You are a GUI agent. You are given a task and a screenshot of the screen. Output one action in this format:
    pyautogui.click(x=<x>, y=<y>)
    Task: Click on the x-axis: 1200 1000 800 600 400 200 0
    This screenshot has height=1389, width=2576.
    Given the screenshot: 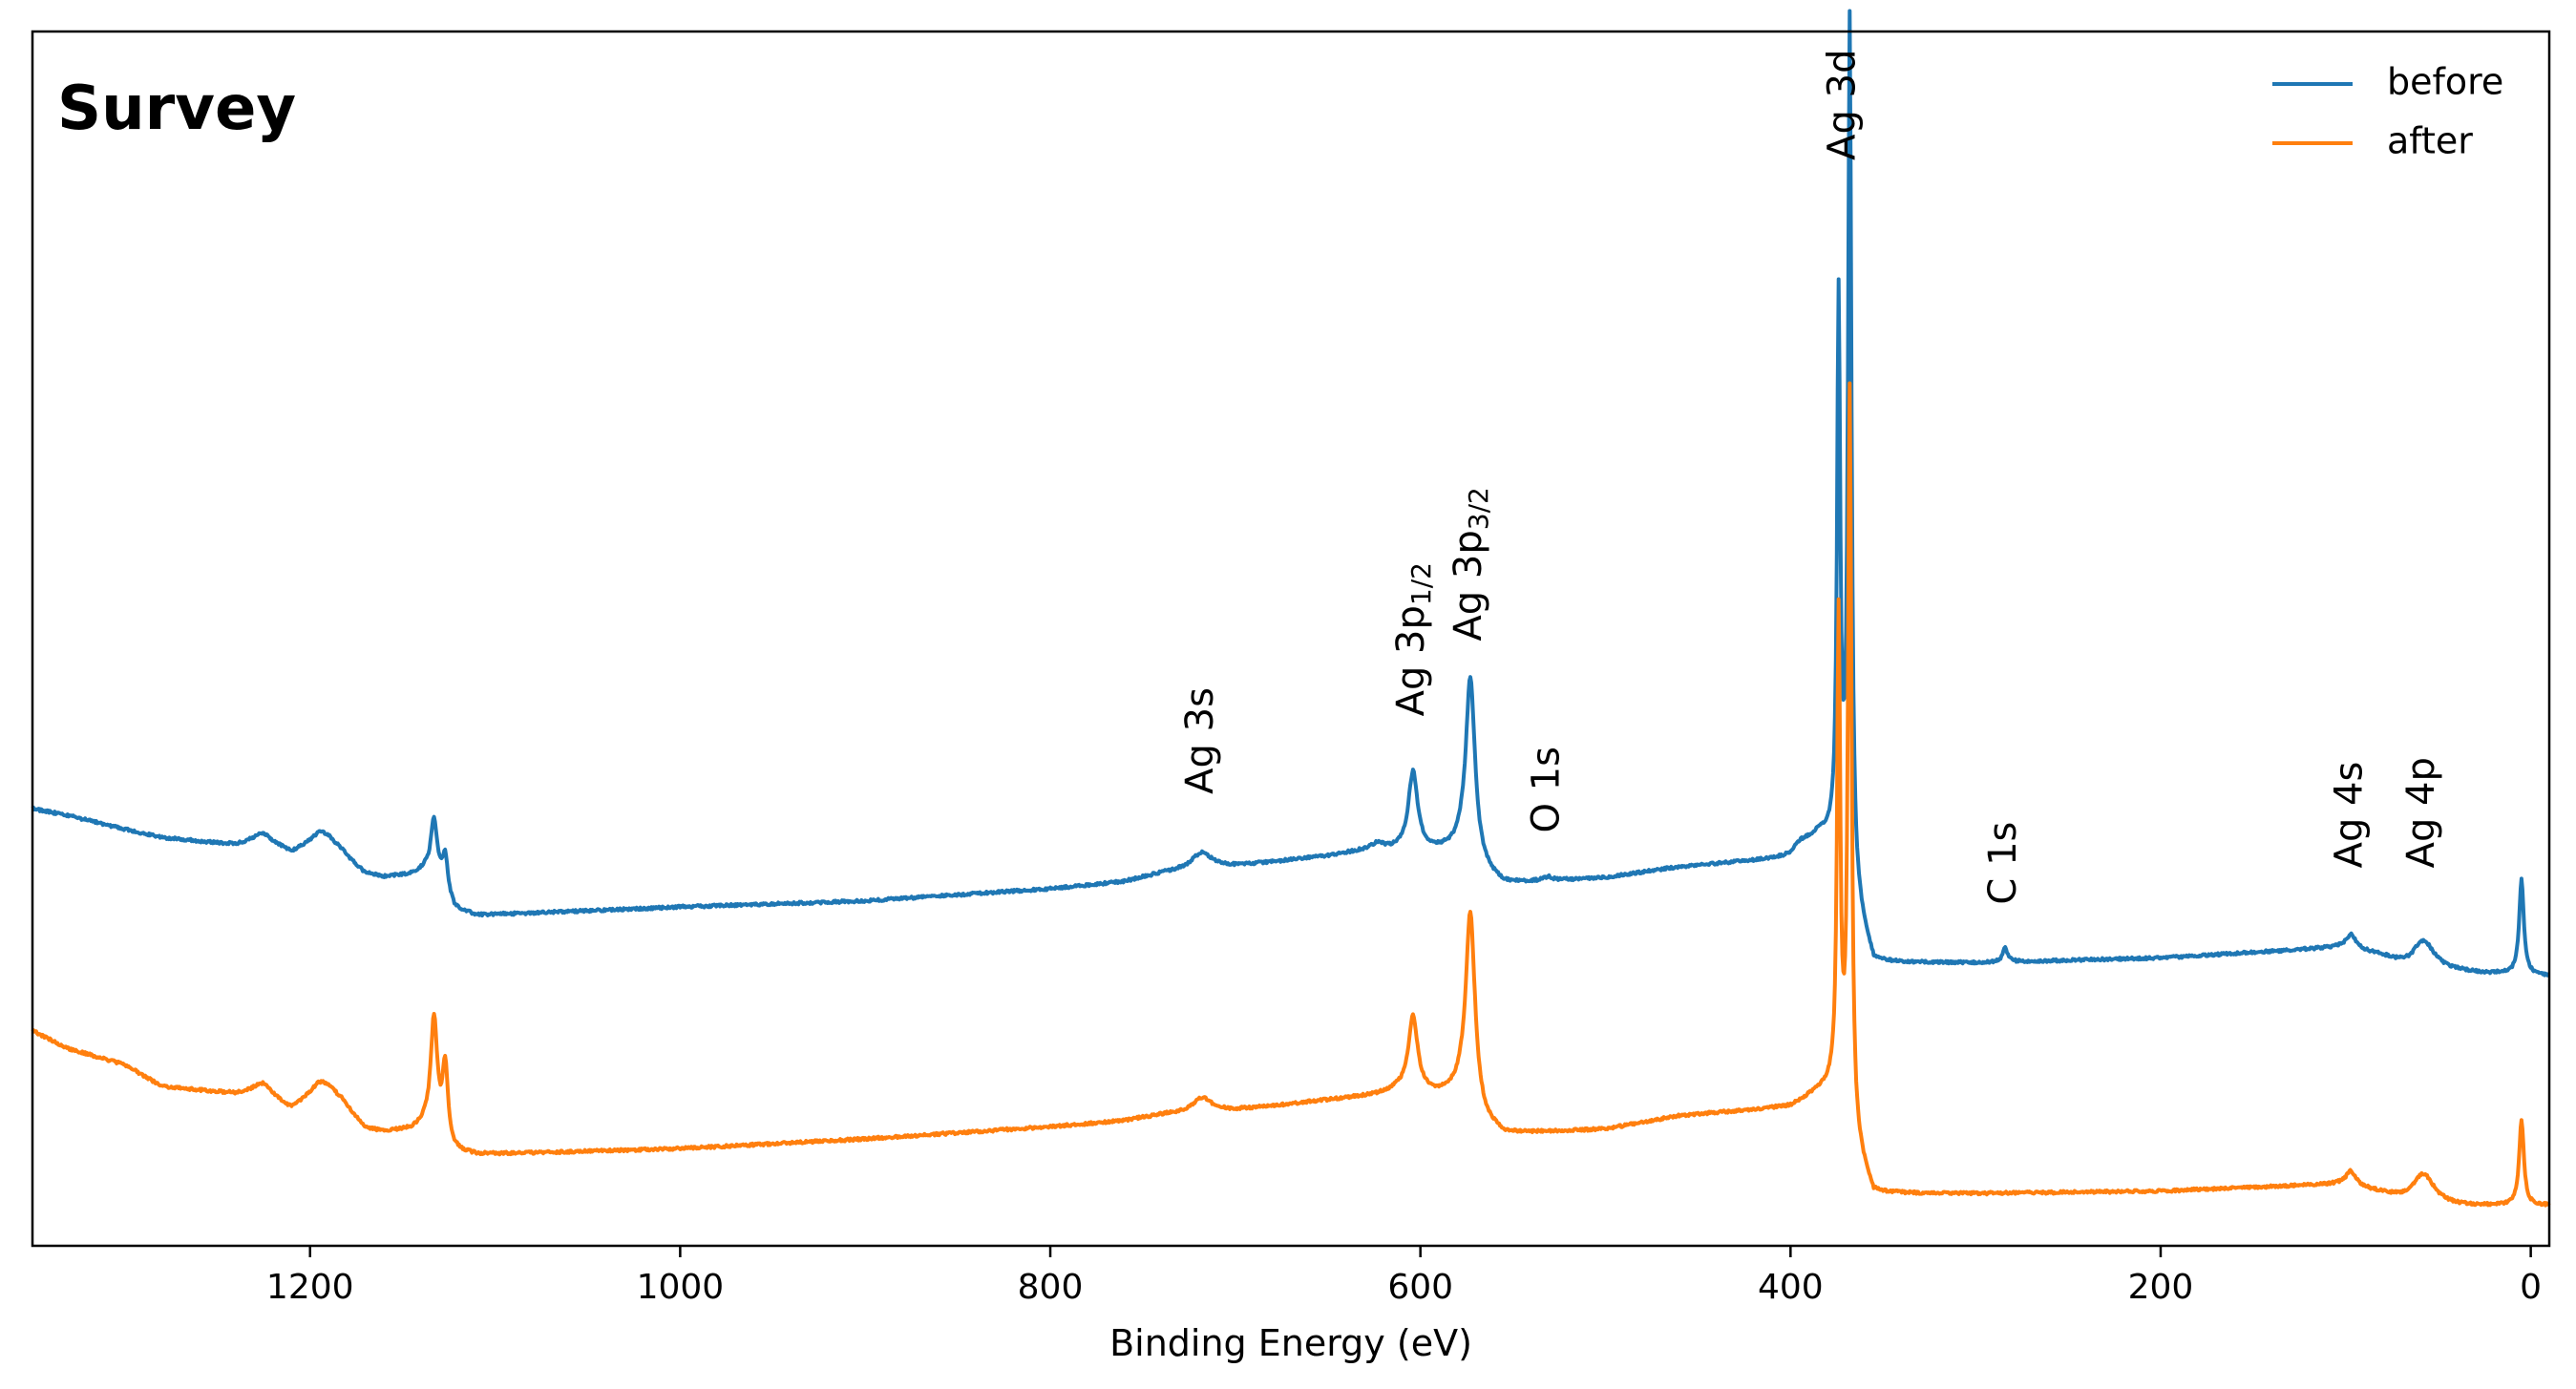 What is the action you would take?
    pyautogui.click(x=1404, y=1277)
    